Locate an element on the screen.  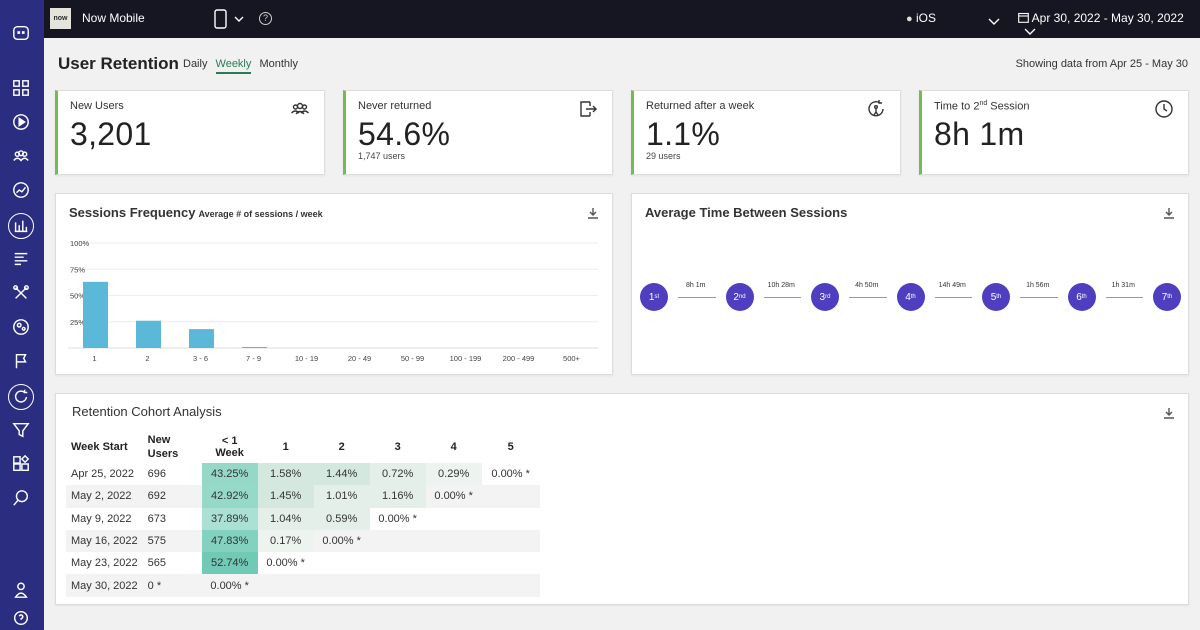
new-users-cell: 575 is located at coordinates (172, 541).